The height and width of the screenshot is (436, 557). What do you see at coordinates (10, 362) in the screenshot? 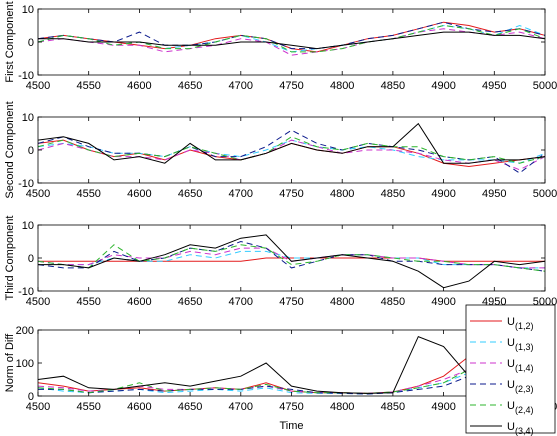
I see `y-axis-label: Norm of Diff` at bounding box center [10, 362].